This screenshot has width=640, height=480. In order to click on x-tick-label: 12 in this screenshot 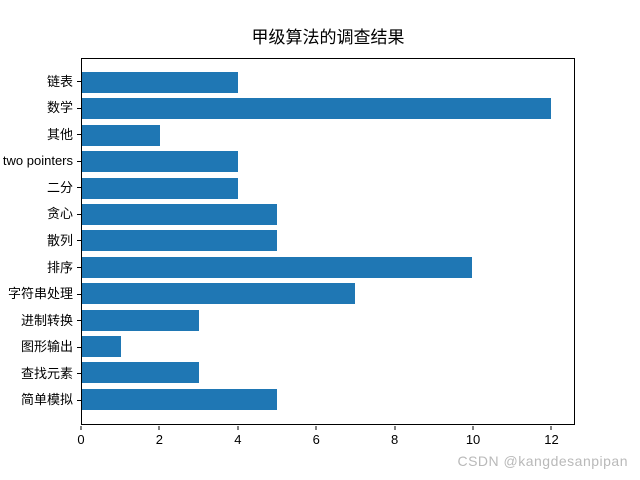, I will do `click(551, 439)`.